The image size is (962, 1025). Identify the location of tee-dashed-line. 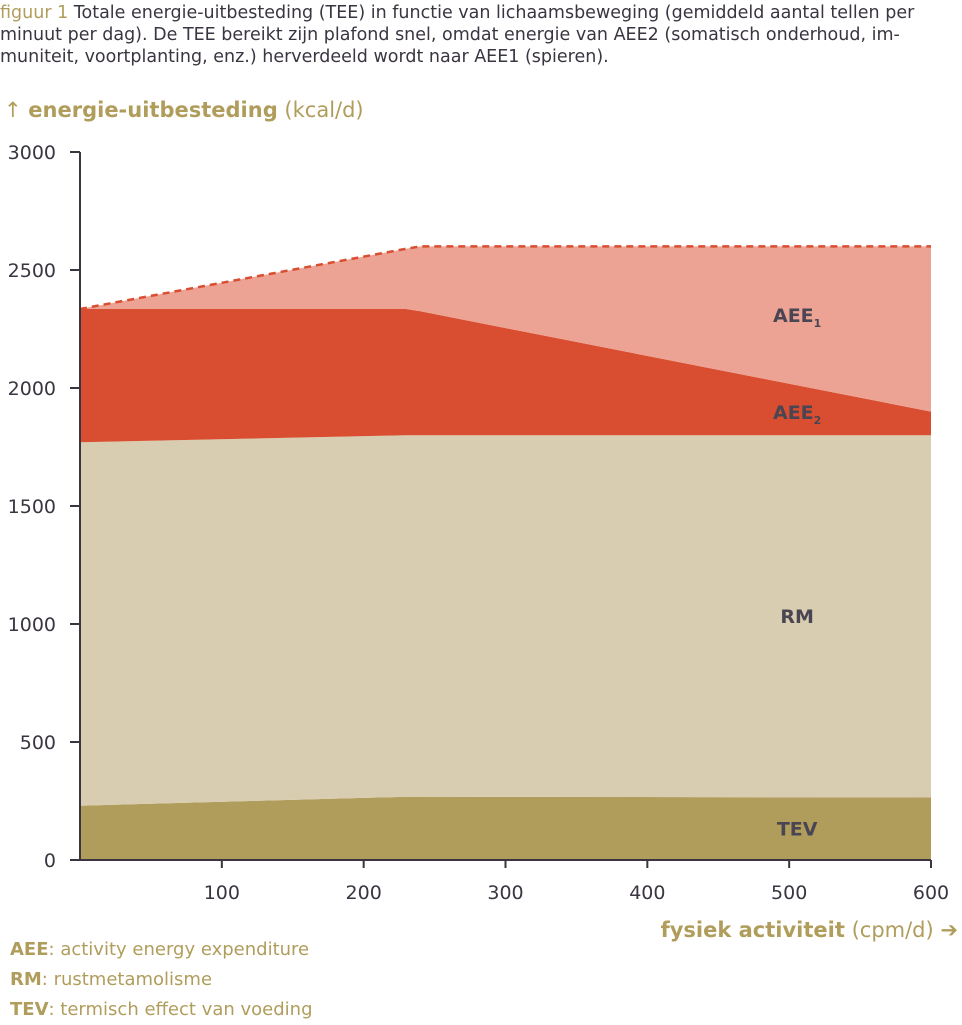
(505, 278).